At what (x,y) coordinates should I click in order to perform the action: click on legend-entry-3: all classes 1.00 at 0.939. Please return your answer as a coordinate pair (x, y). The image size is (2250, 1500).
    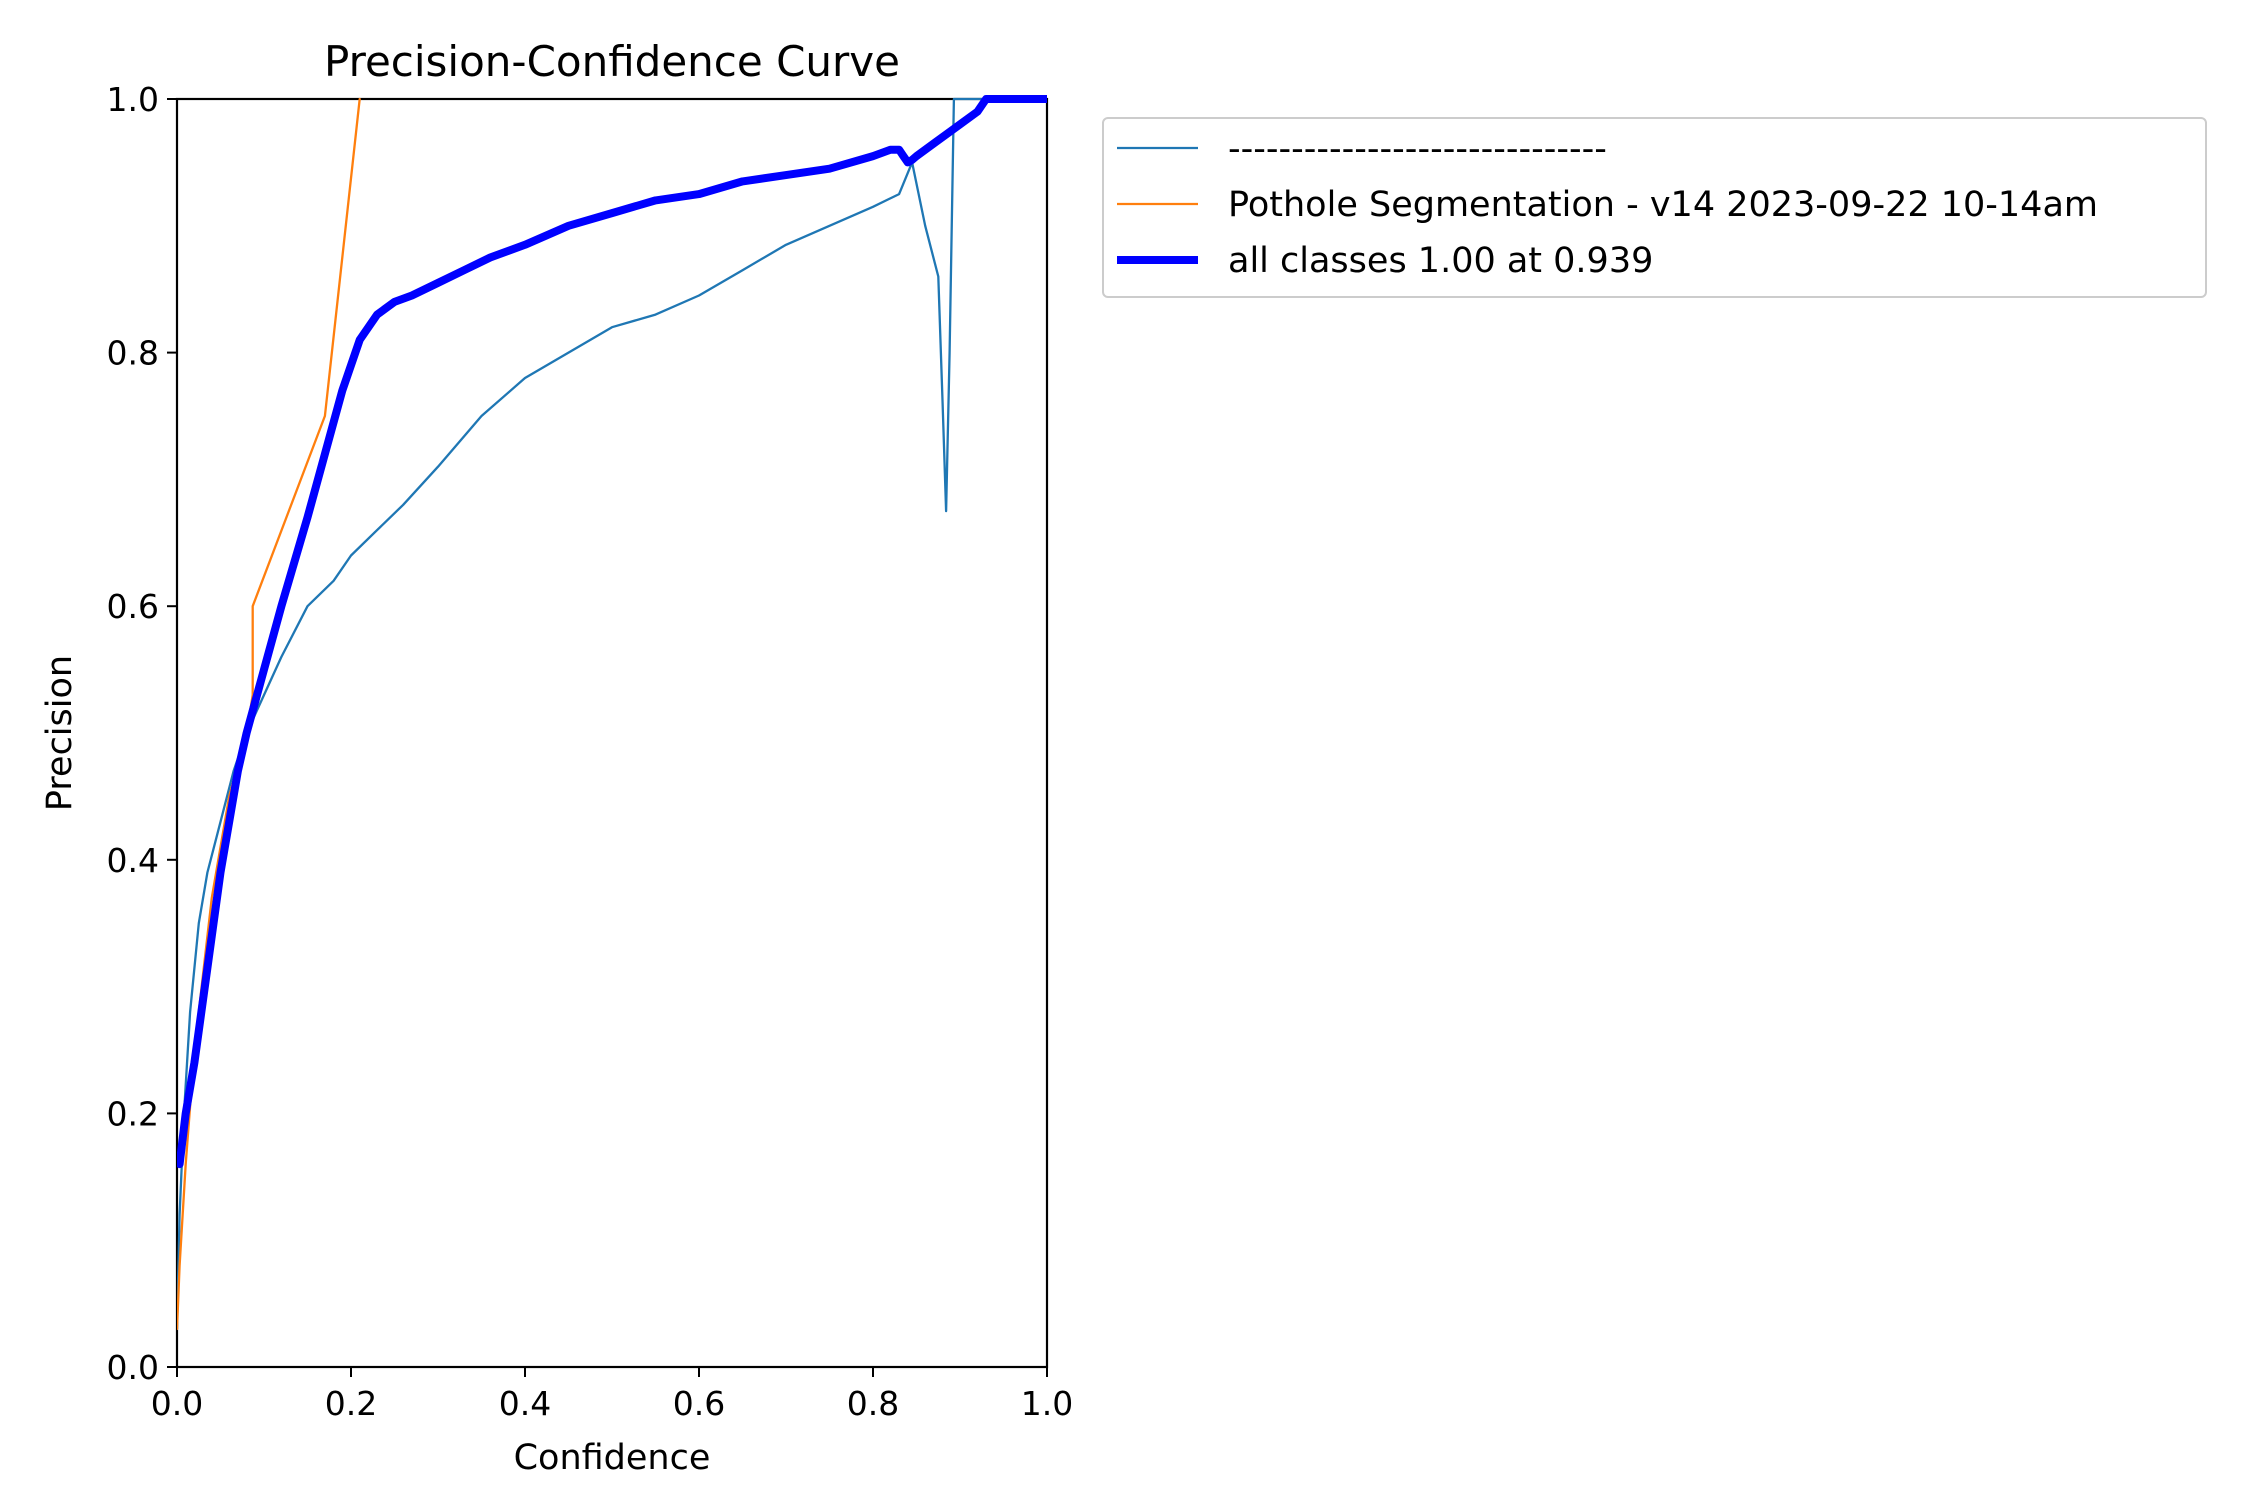
    Looking at the image, I should click on (1385, 261).